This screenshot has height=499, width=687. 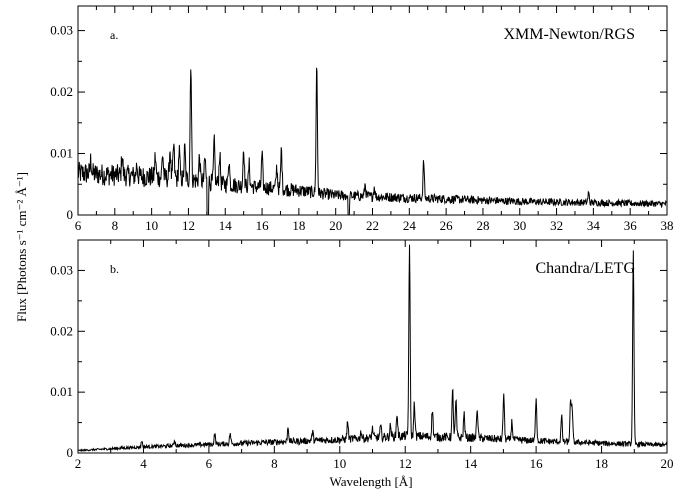 What do you see at coordinates (370, 481) in the screenshot?
I see `x-axis-title: Wavelength [Å]` at bounding box center [370, 481].